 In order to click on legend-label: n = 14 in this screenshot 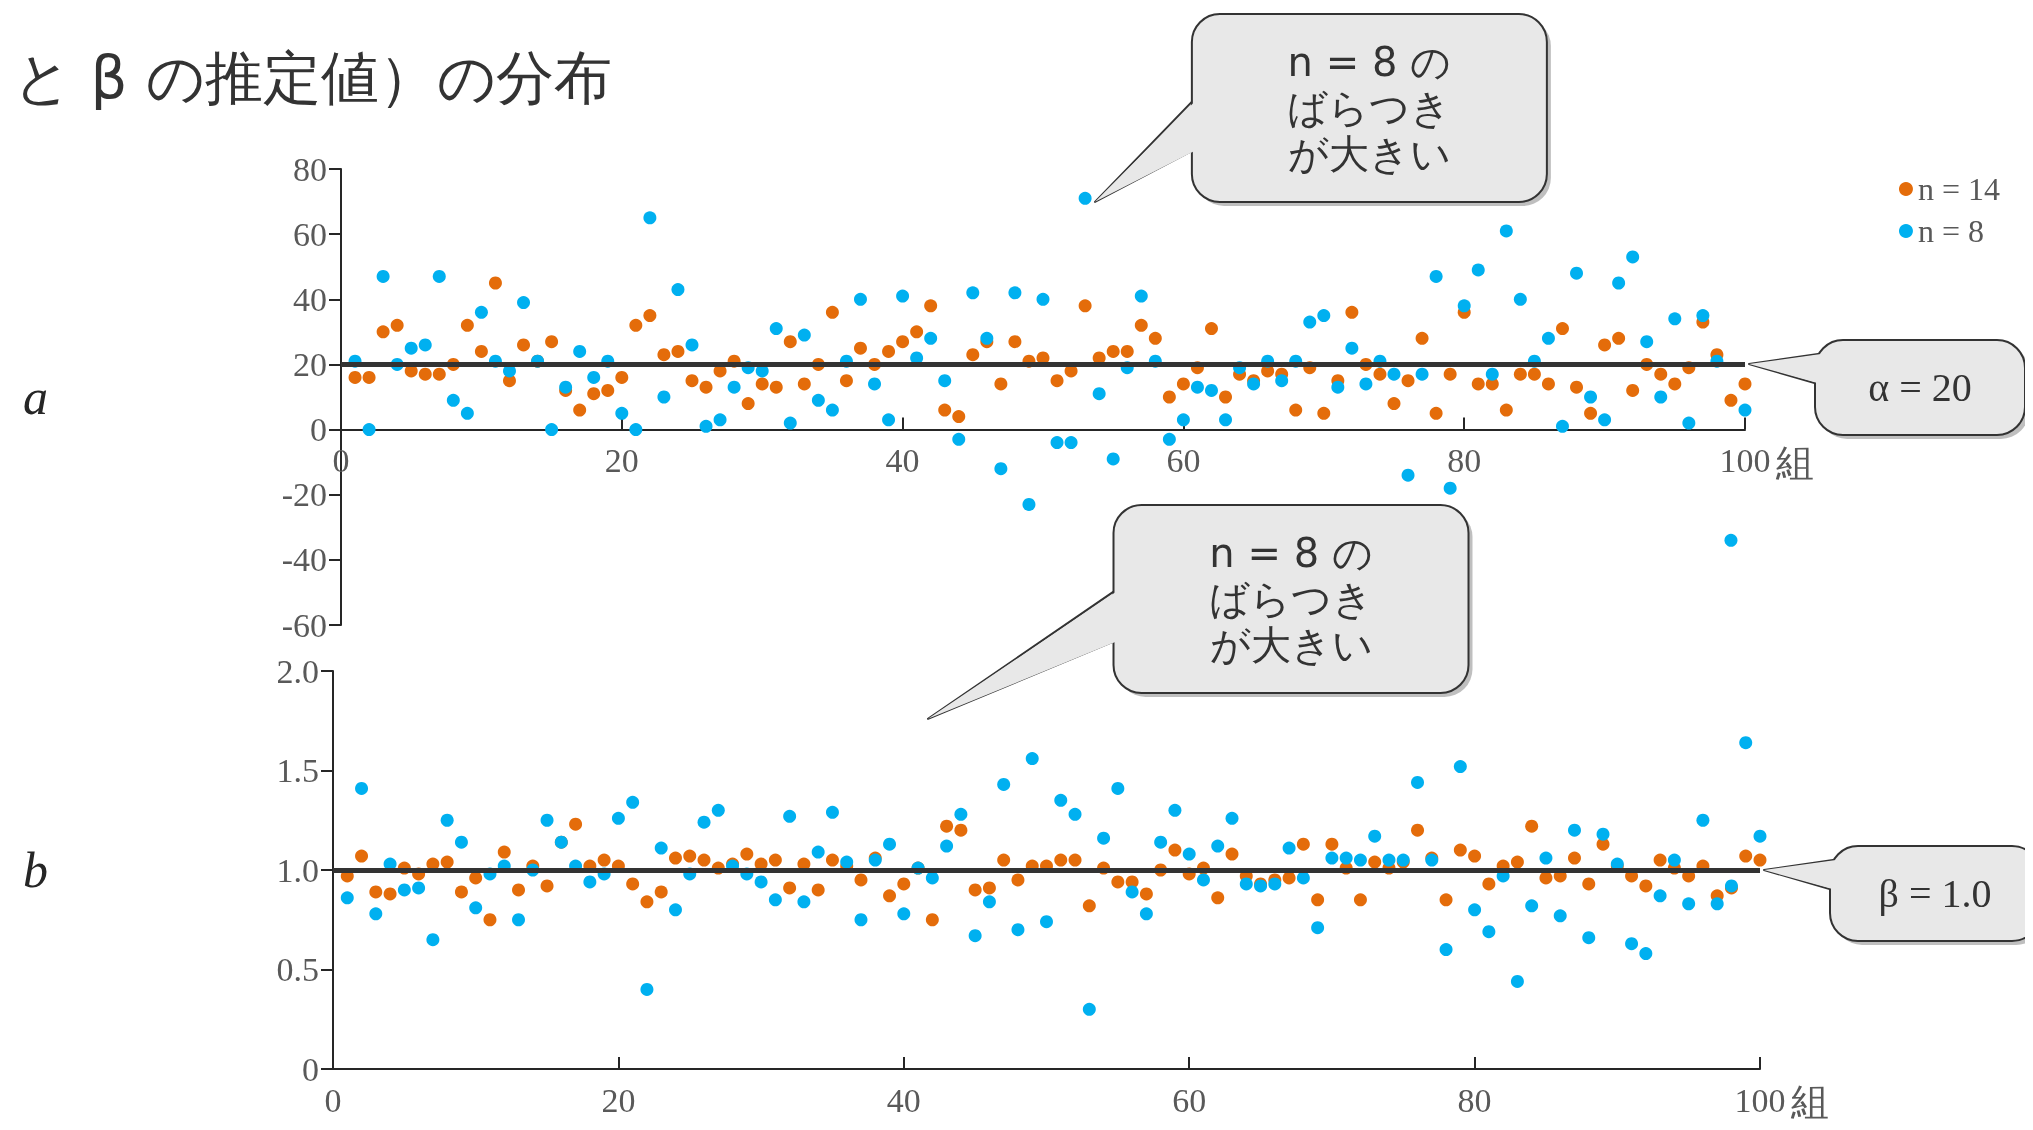, I will do `click(1958, 189)`.